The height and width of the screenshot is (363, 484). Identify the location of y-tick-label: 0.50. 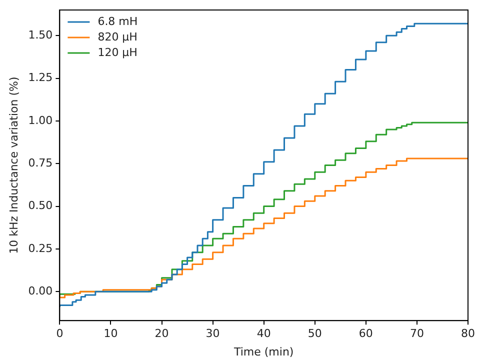
(40, 205).